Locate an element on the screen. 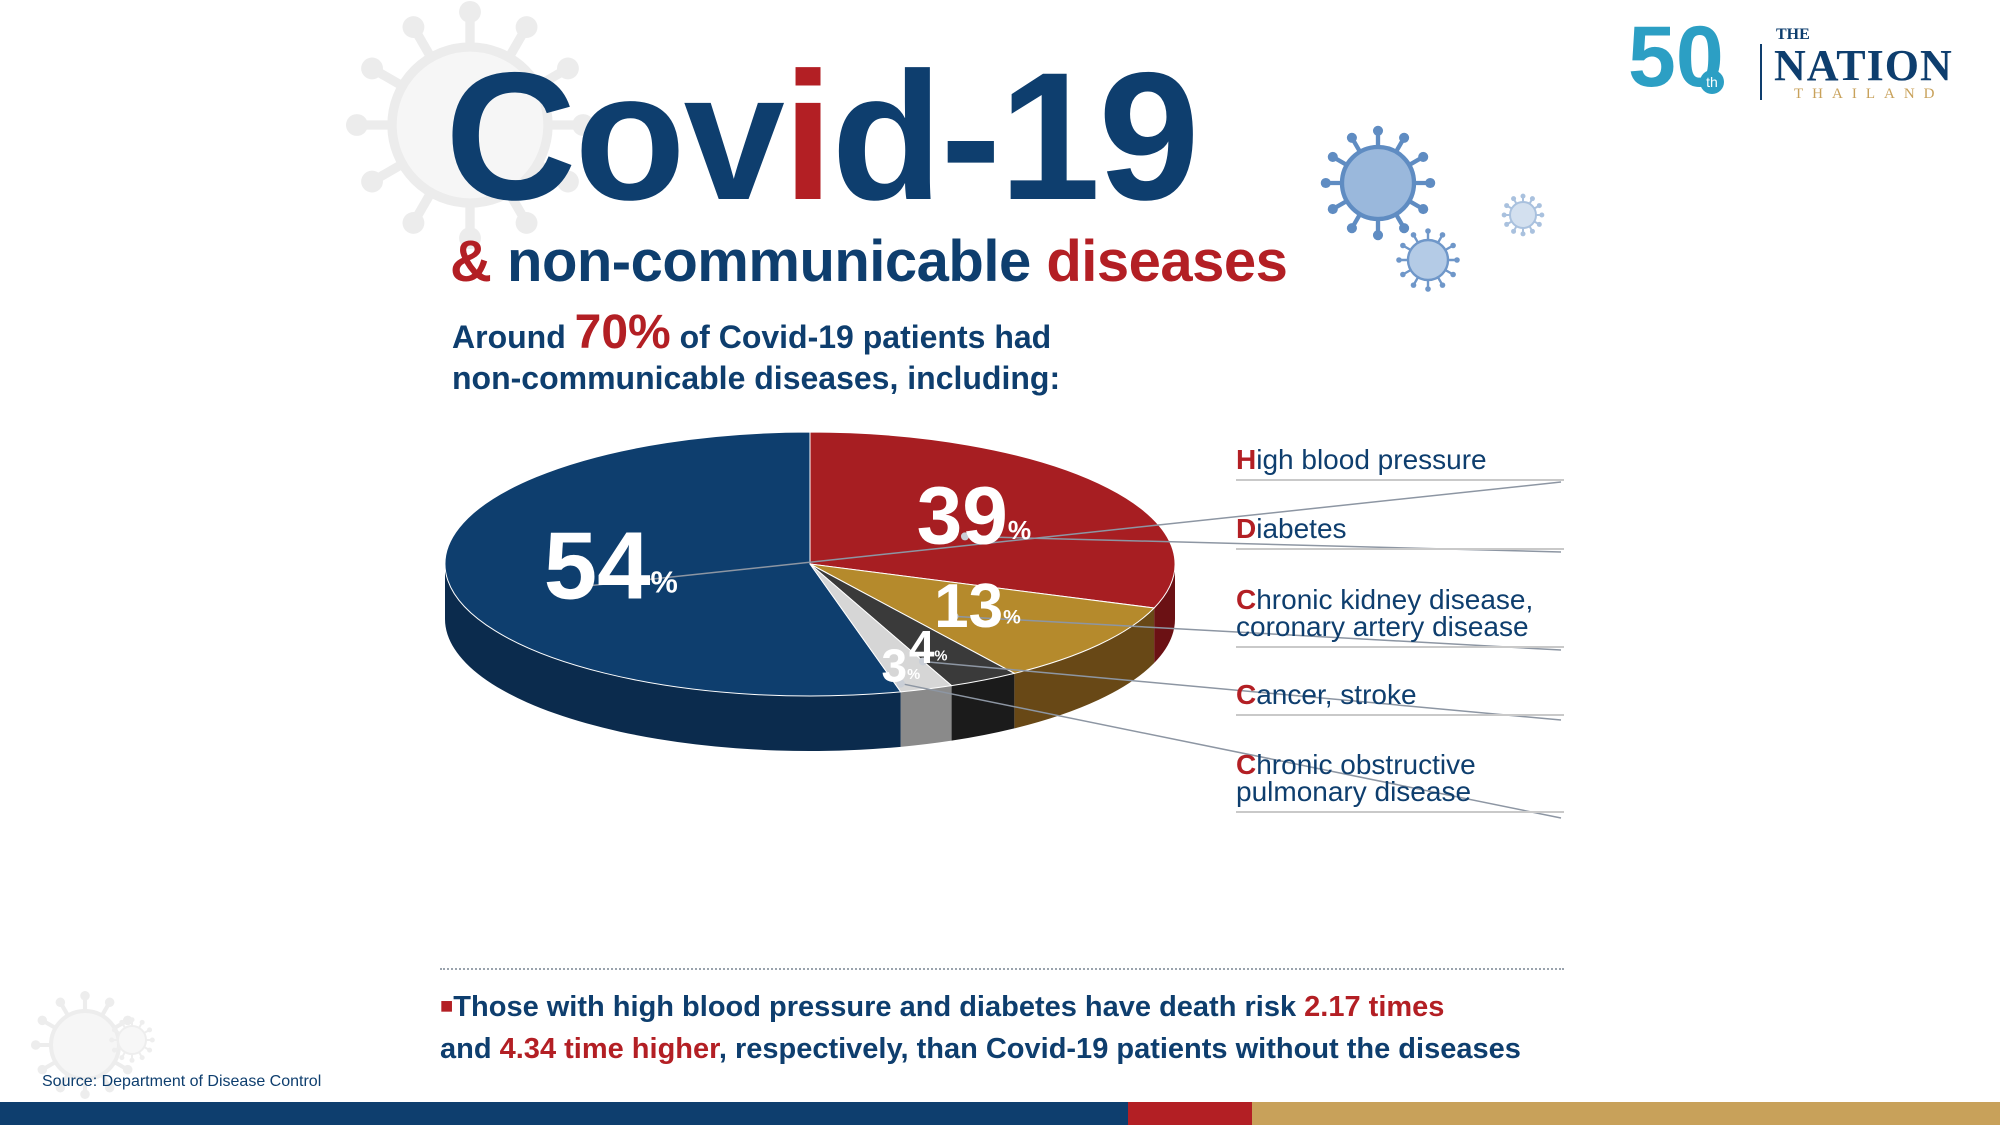 The image size is (2000, 1125). legend-label: Diabetes is located at coordinates (1291, 528).